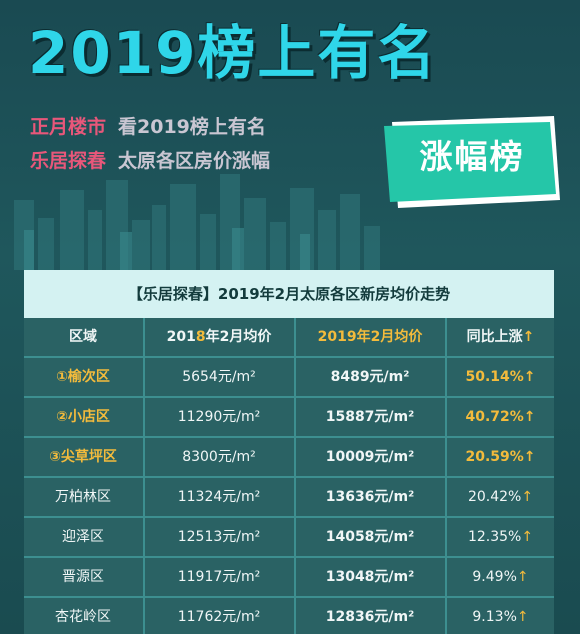 Image resolution: width=580 pixels, height=634 pixels. Describe the element at coordinates (233, 53) in the screenshot. I see `poster-title: 2019榜上有名` at that location.